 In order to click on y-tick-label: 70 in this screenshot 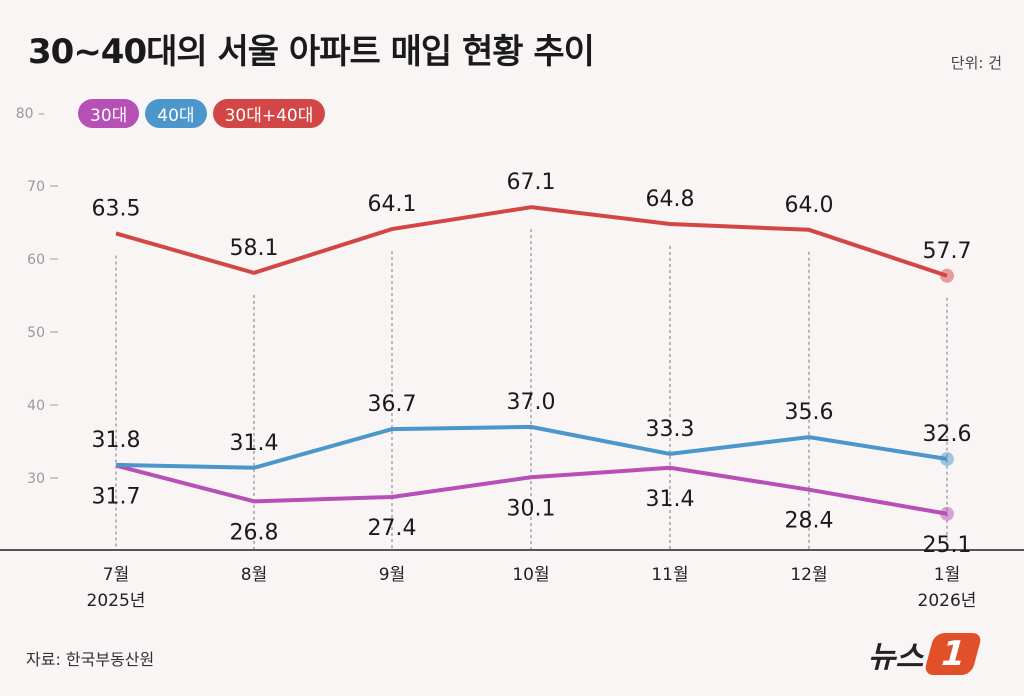, I will do `click(36, 187)`.